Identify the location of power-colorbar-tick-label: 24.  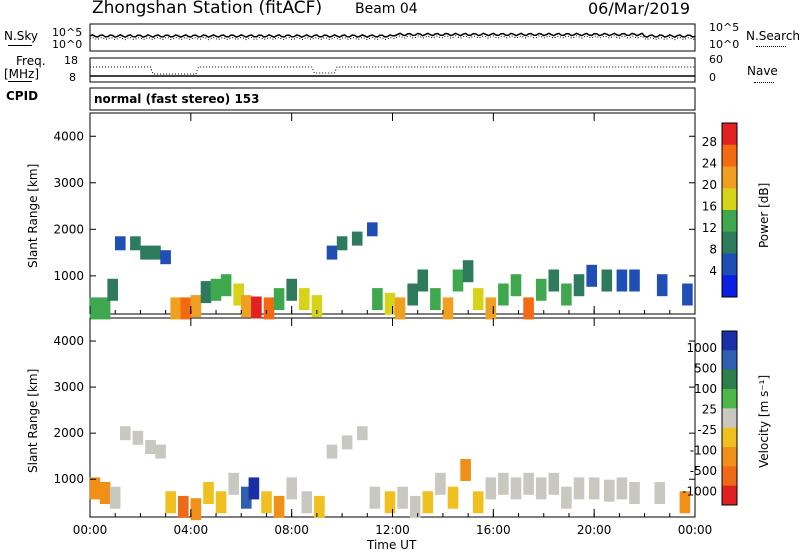
(709, 164).